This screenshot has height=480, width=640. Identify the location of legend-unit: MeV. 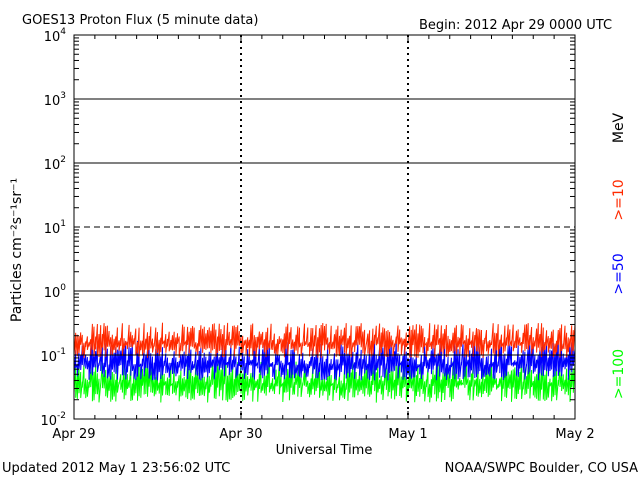
(619, 127).